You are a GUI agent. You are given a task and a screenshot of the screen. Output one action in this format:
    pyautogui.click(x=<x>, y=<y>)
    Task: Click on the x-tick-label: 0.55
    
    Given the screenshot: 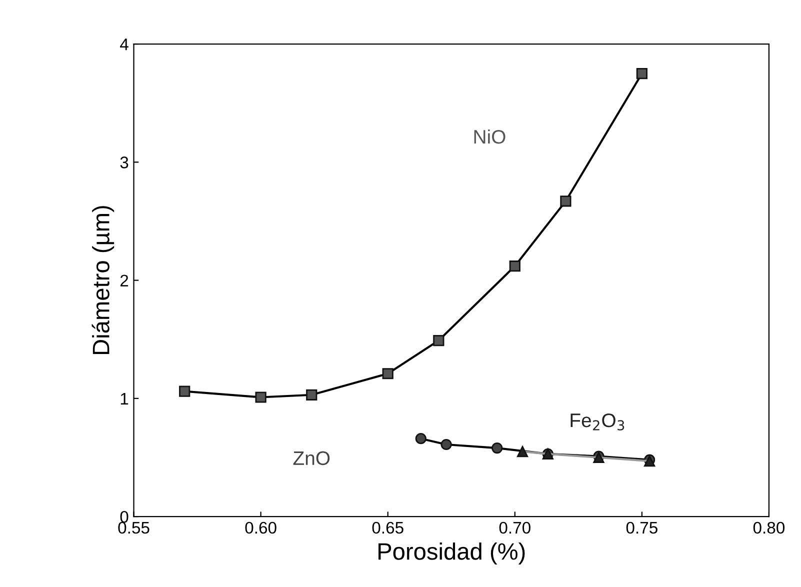 What is the action you would take?
    pyautogui.click(x=134, y=528)
    